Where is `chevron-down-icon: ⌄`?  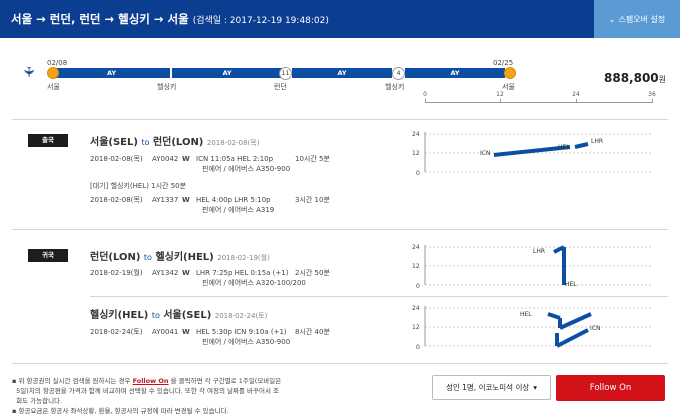 chevron-down-icon: ⌄ is located at coordinates (612, 19).